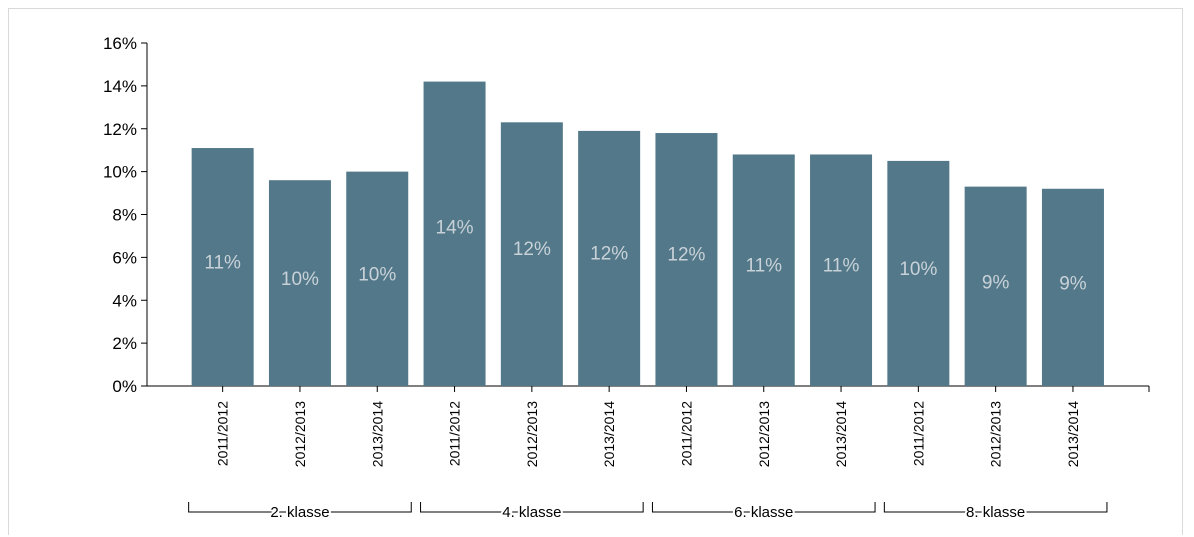  I want to click on chart-data-labels: 11% 10% 10% 14% 12% 12% 12% 11% 11% 10% 9% 9%, so click(645, 256).